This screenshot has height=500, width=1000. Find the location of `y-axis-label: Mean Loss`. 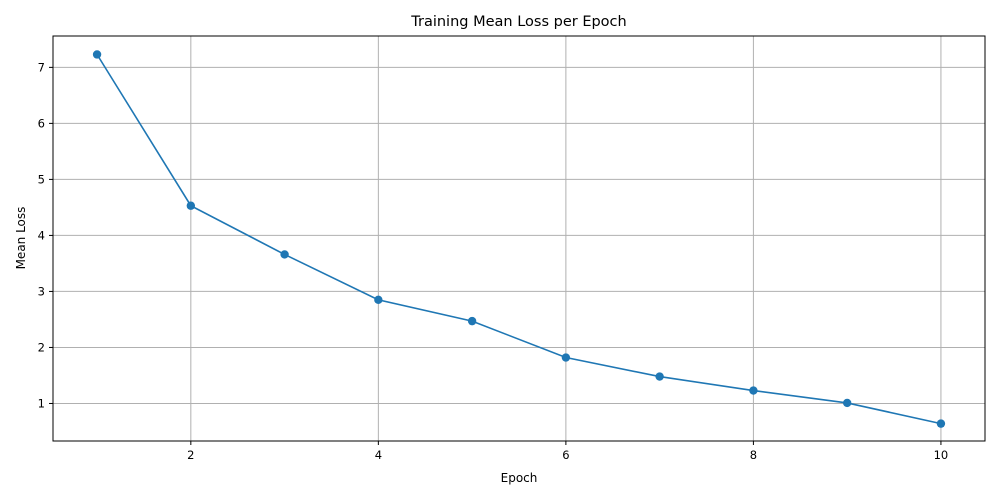

y-axis-label: Mean Loss is located at coordinates (21, 238).